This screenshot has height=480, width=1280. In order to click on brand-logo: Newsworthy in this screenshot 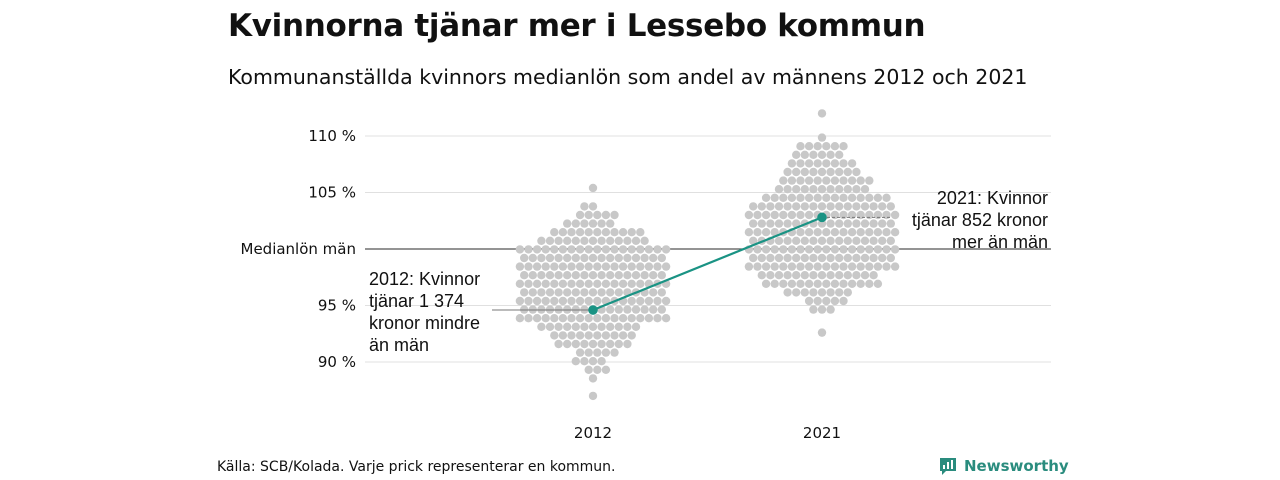, I will do `click(1003, 466)`.